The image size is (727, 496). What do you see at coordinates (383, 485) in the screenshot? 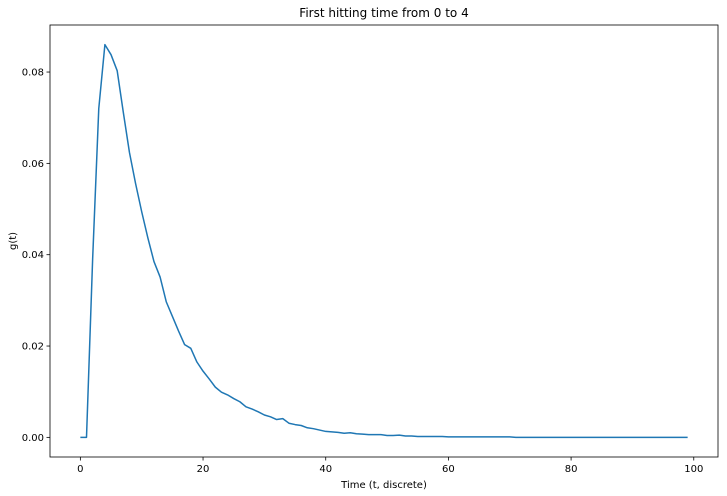
I see `x-axis-label: Time (t, discrete)` at bounding box center [383, 485].